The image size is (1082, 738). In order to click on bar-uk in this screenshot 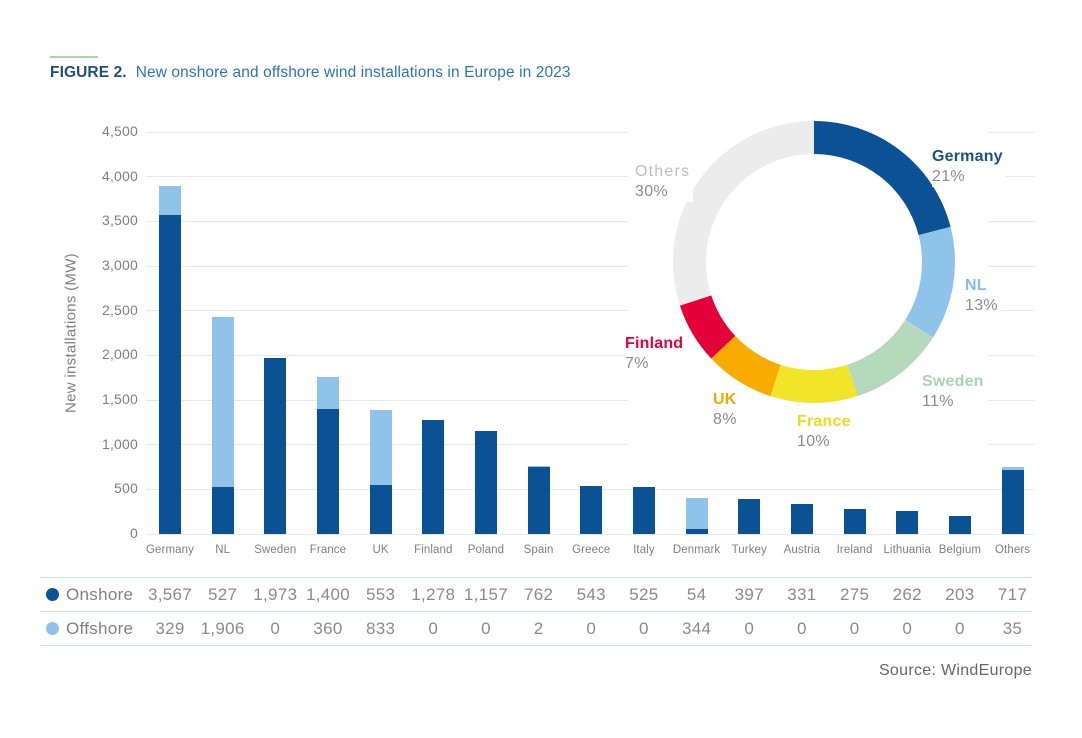, I will do `click(380, 472)`.